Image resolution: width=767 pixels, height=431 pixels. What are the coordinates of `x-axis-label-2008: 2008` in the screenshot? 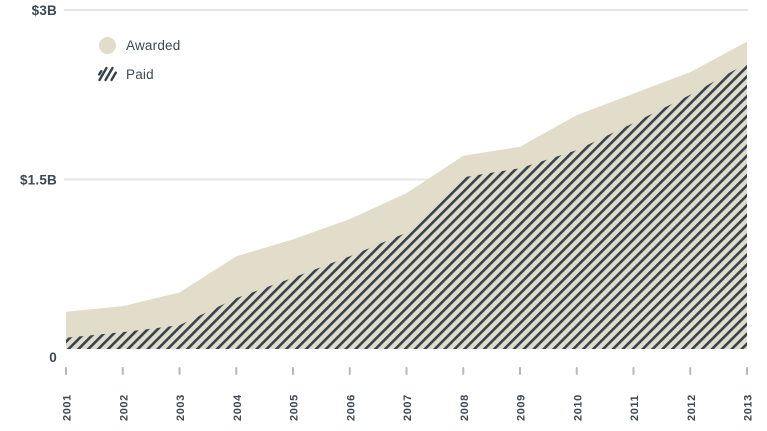 It's located at (465, 407).